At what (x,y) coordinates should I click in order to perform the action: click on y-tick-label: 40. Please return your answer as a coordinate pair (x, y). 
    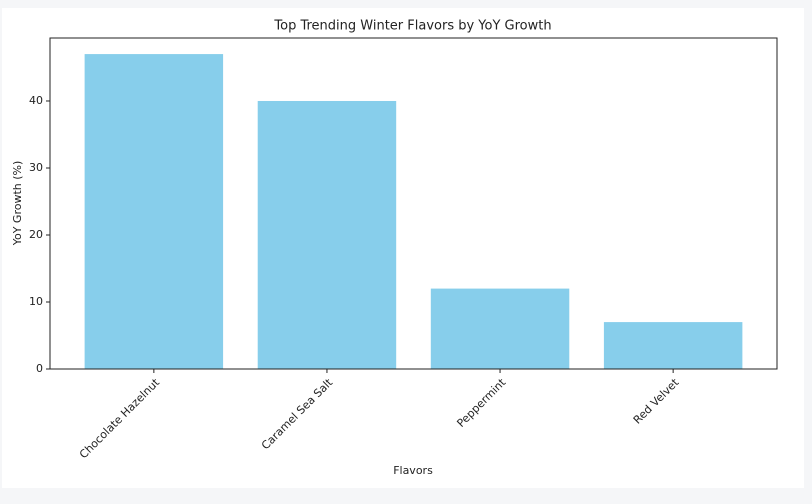
    Looking at the image, I should click on (36, 100).